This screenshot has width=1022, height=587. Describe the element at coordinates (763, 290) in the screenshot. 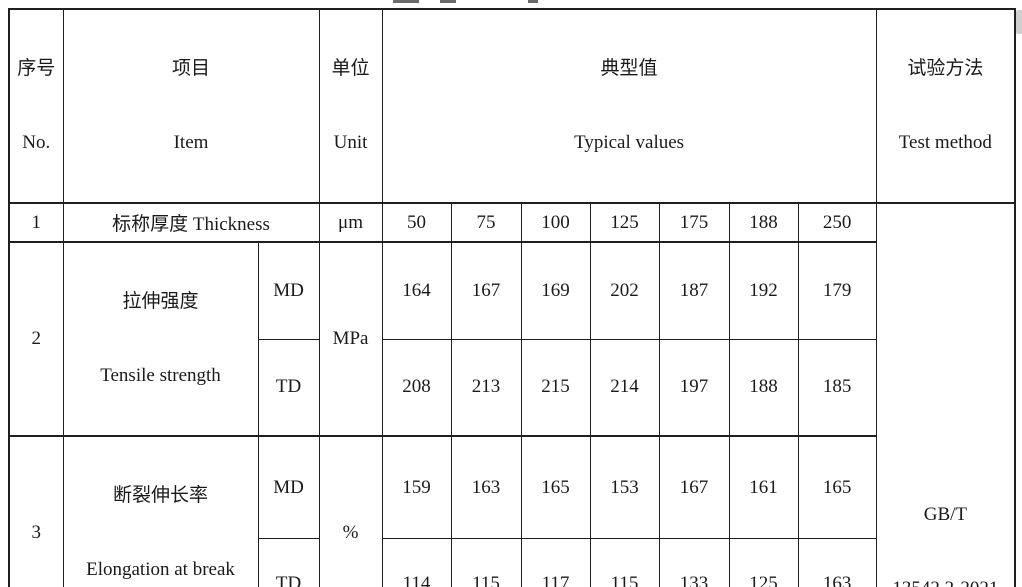

I see `value-cell: 192` at that location.